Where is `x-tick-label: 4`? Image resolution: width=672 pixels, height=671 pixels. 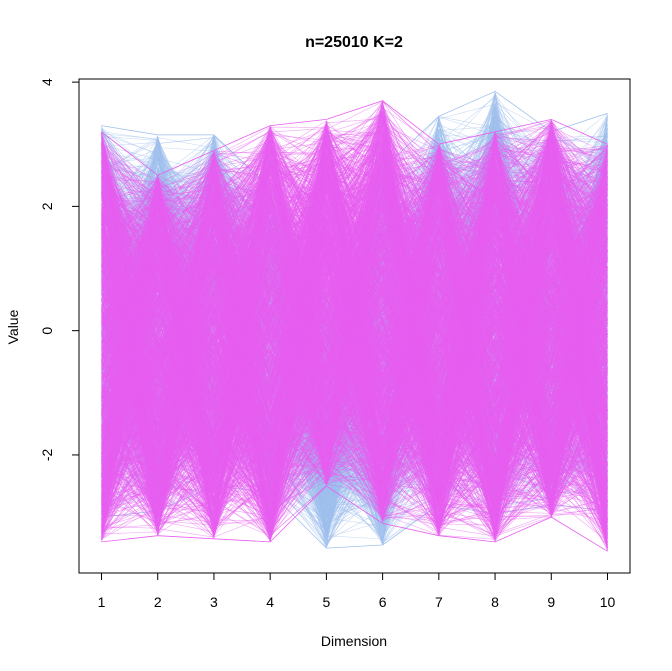 x-tick-label: 4 is located at coordinates (270, 602).